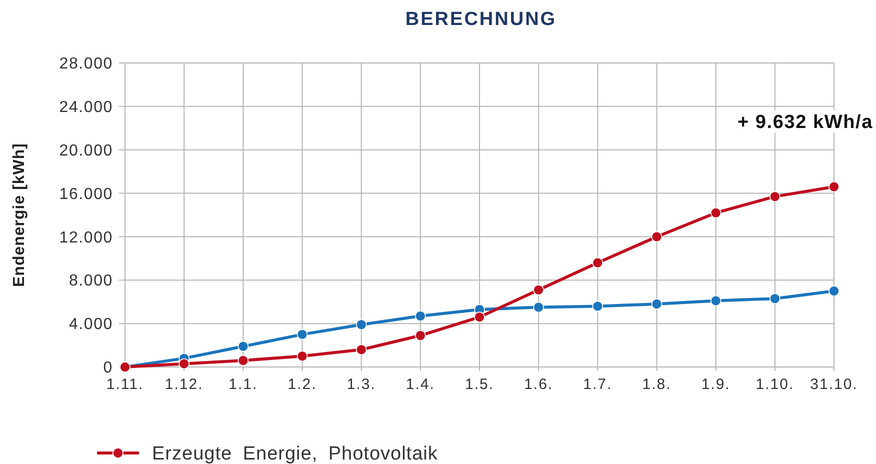  I want to click on x-tick-label: 1.10., so click(775, 384).